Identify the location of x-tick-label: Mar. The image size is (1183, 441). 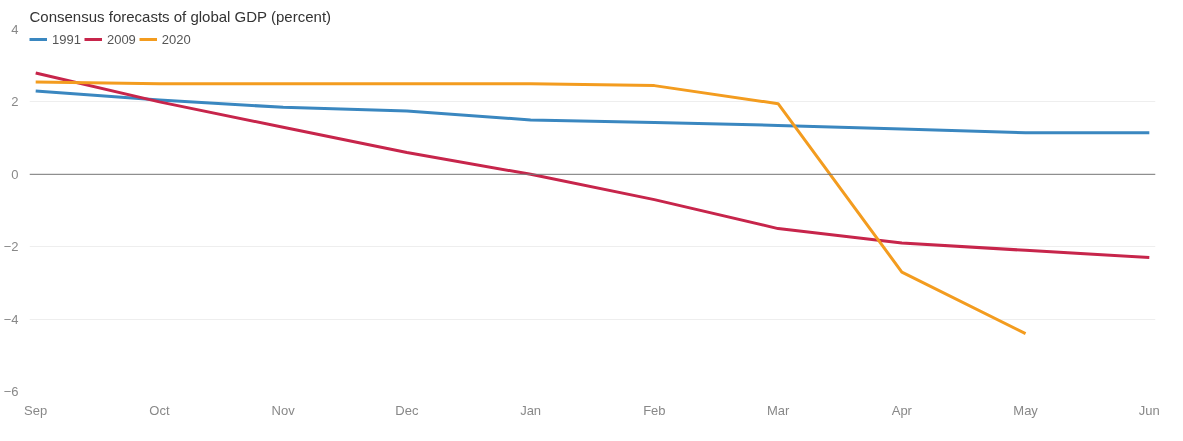
(778, 410).